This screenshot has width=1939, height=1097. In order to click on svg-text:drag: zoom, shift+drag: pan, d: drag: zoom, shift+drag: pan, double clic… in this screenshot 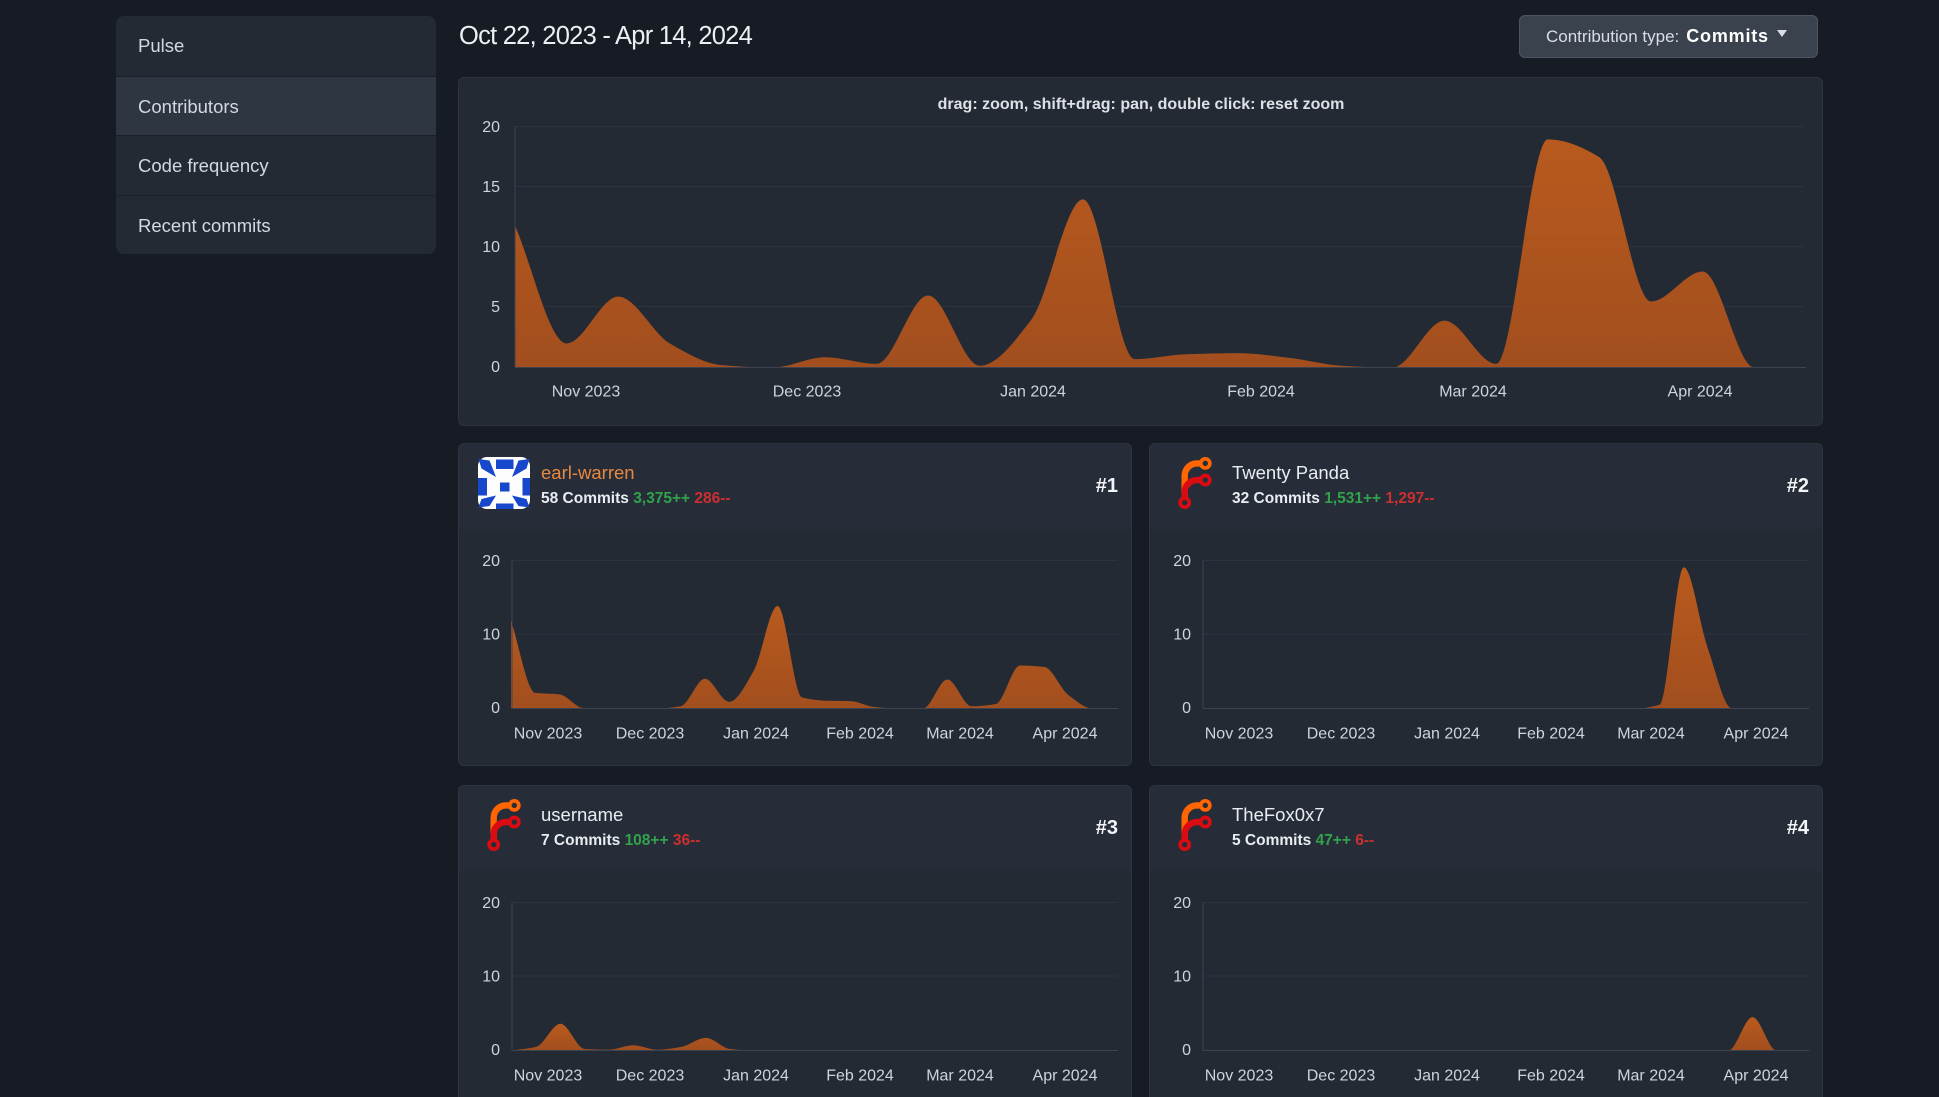, I will do `click(1141, 104)`.